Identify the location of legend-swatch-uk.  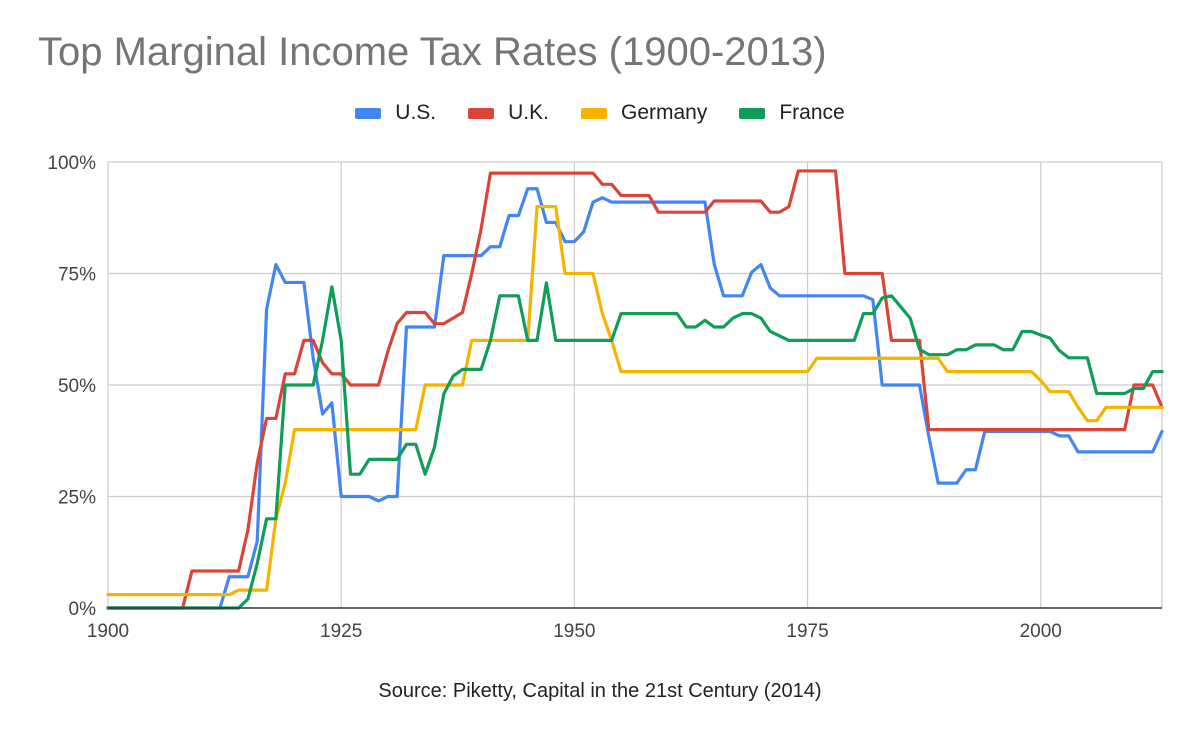
(481, 113).